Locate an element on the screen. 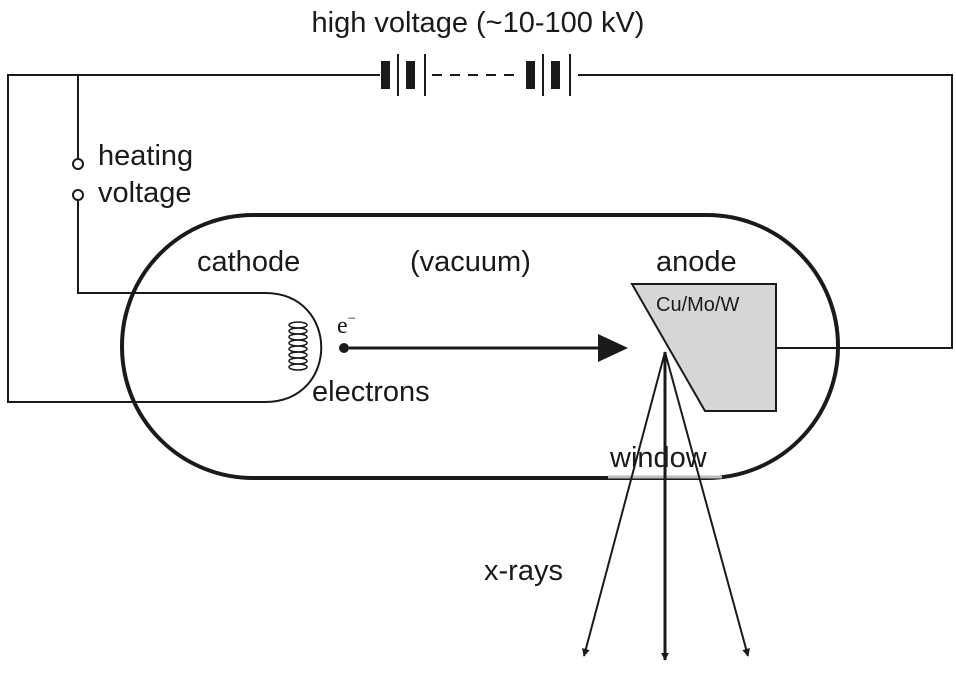  electrons-label: electrons is located at coordinates (371, 392).